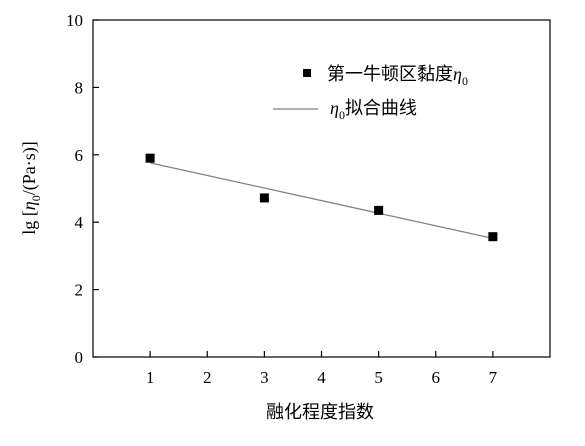  I want to click on x-tick-label-7: 7, so click(493, 377).